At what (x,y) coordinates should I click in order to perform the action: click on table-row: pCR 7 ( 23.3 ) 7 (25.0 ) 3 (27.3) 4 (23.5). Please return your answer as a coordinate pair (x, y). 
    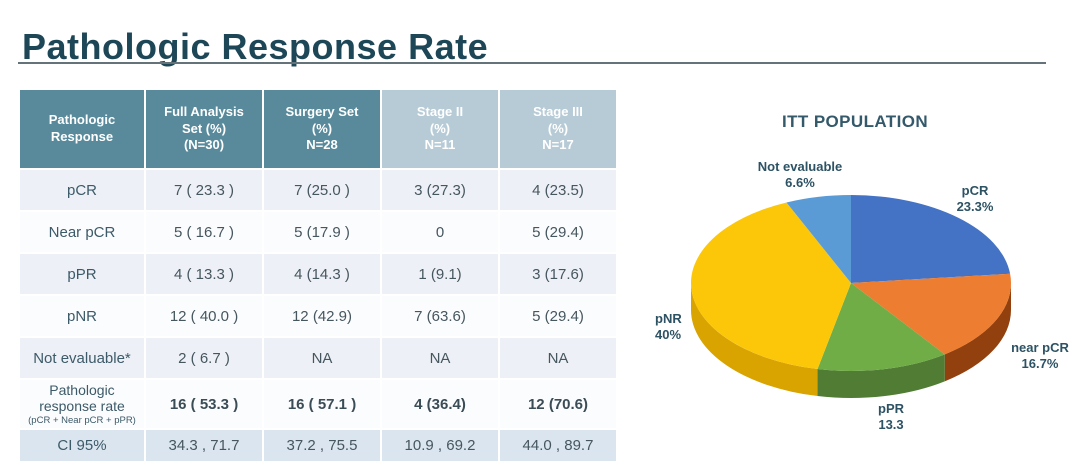
    Looking at the image, I should click on (318, 190).